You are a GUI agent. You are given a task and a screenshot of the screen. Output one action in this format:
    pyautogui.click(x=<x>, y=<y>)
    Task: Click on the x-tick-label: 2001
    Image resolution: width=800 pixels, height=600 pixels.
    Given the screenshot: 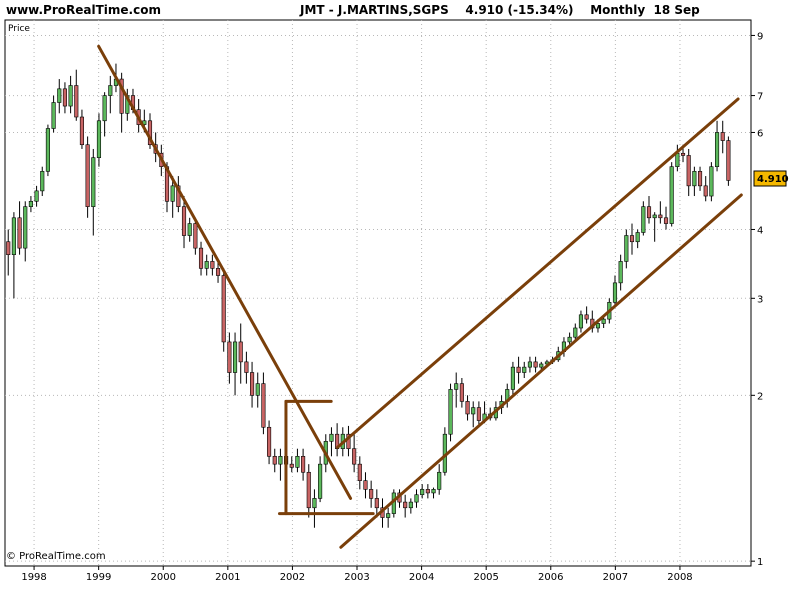 What is the action you would take?
    pyautogui.click(x=227, y=577)
    